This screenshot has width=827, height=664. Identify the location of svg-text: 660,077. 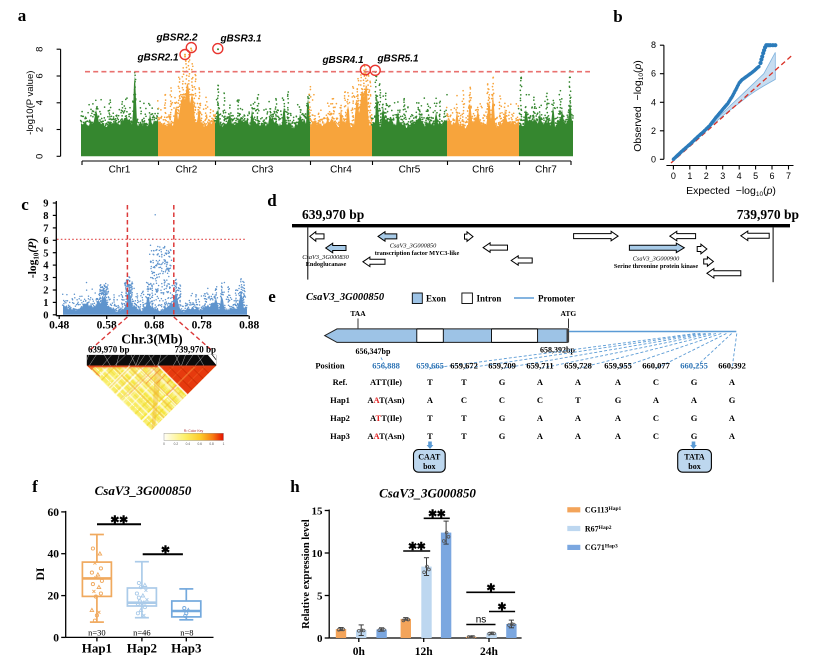
(656, 366).